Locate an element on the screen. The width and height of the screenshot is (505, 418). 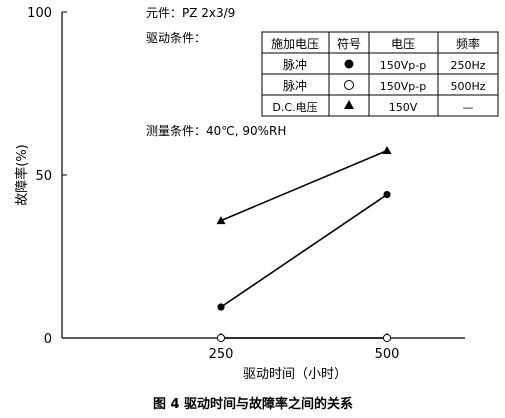
legend-header-applied-voltage: 施加电压 is located at coordinates (295, 44).